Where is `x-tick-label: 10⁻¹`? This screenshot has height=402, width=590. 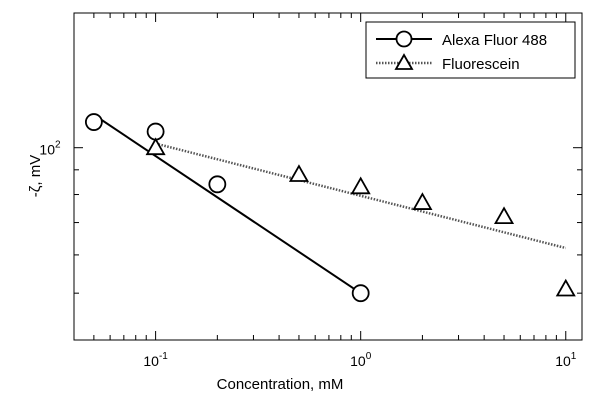
x-tick-label: 10⁻¹ is located at coordinates (155, 360).